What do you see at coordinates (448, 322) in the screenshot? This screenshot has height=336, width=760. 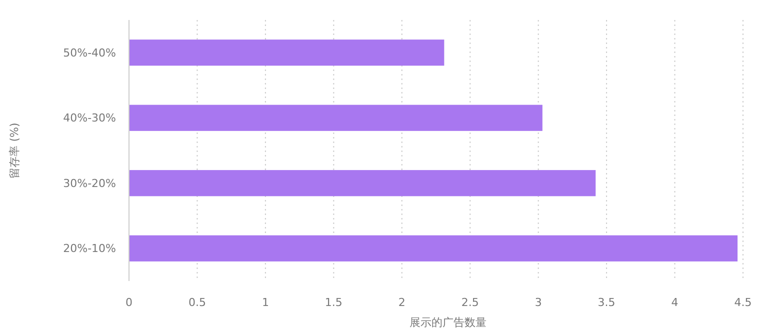 I see `x-axis-title: 展示的广告数量` at bounding box center [448, 322].